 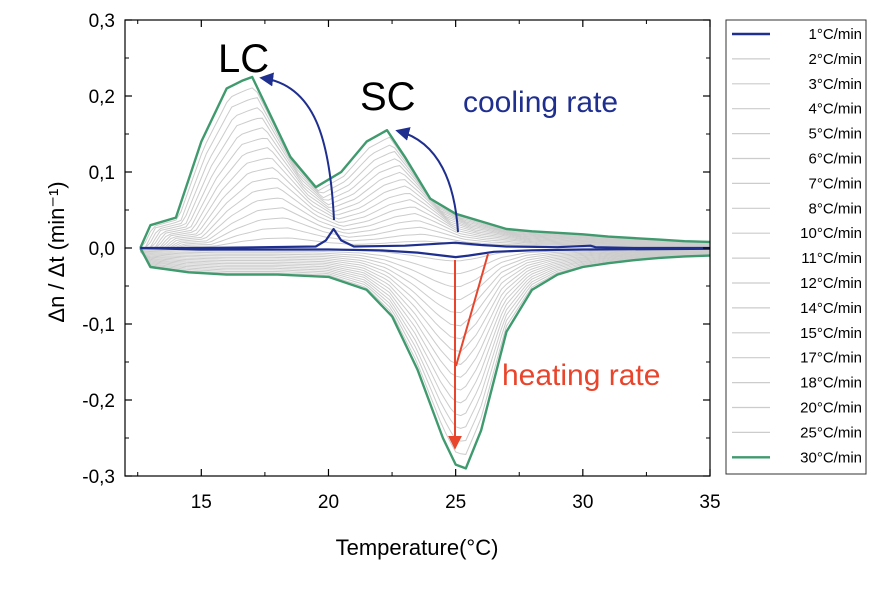 What do you see at coordinates (388, 97) in the screenshot?
I see `sc-label: SC` at bounding box center [388, 97].